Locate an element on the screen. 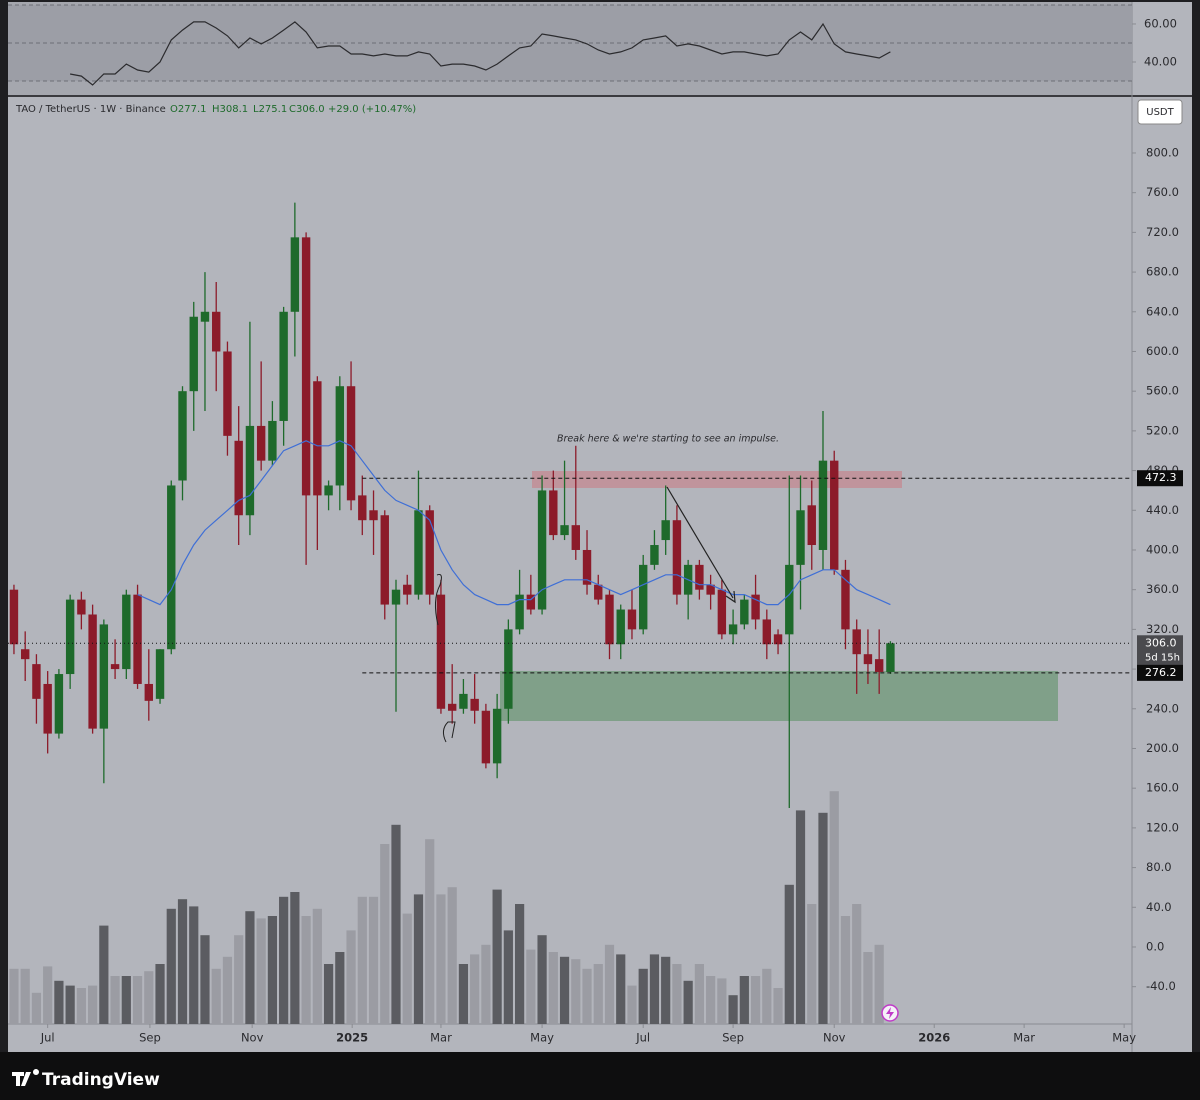 The width and height of the screenshot is (1200, 1100). y-tick-label: 800.0 is located at coordinates (1162, 152).